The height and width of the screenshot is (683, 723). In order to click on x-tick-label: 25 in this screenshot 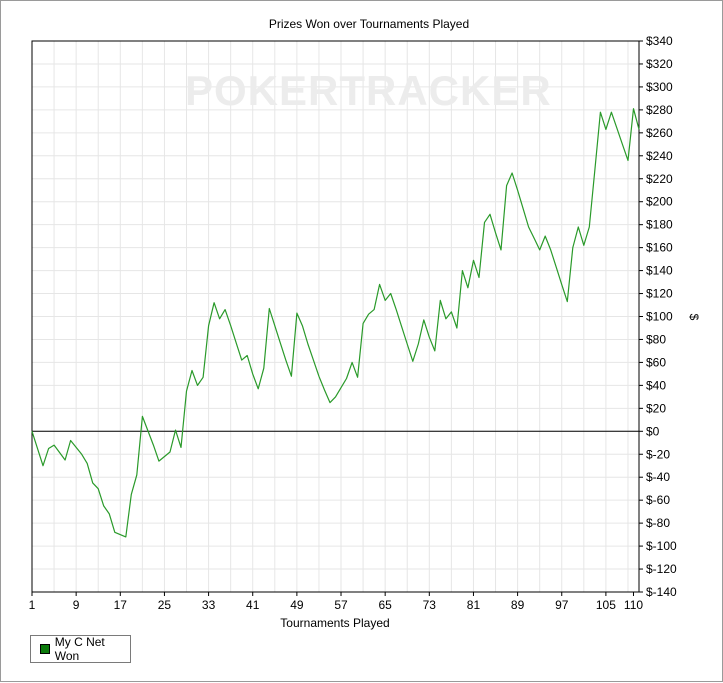, I will do `click(165, 605)`.